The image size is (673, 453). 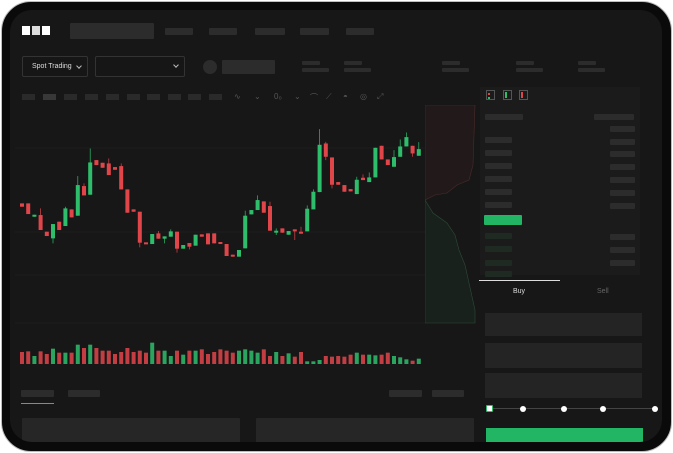 I want to click on amount-slider, so click(x=572, y=408).